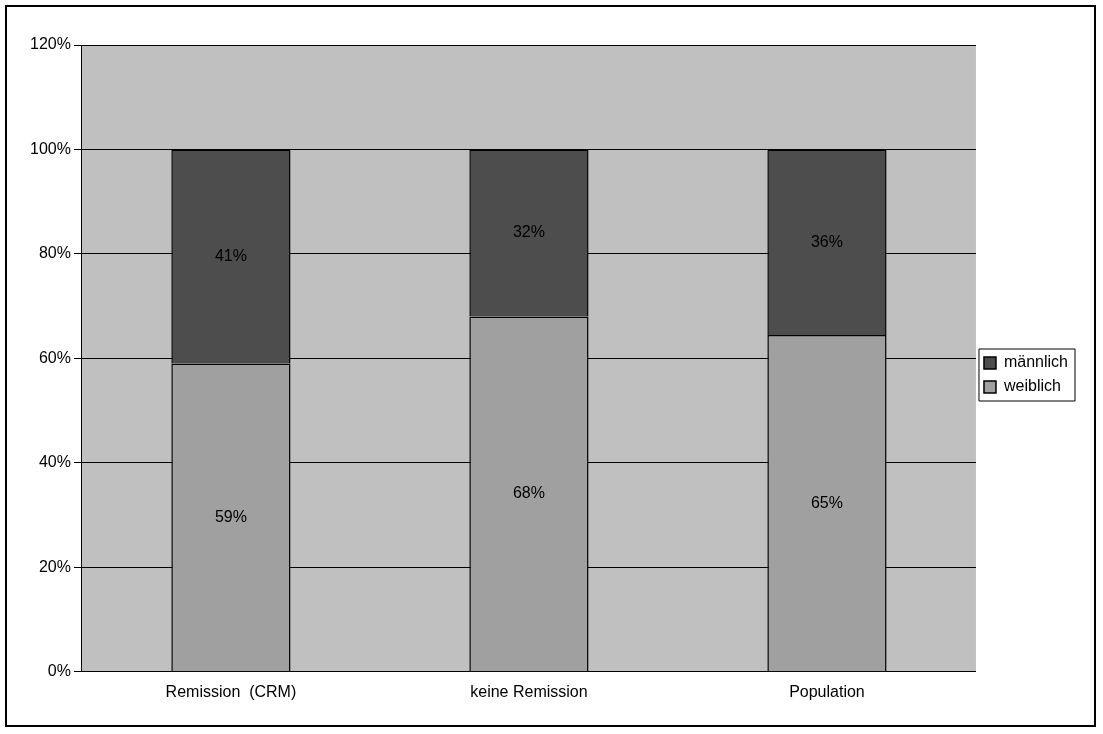 The image size is (1103, 734). Describe the element at coordinates (1031, 386) in the screenshot. I see `legend-label: weiblich` at that location.